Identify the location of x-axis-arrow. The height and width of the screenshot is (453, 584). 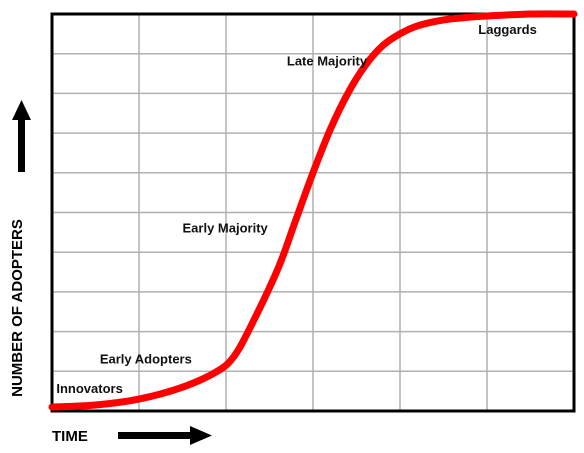
(165, 435).